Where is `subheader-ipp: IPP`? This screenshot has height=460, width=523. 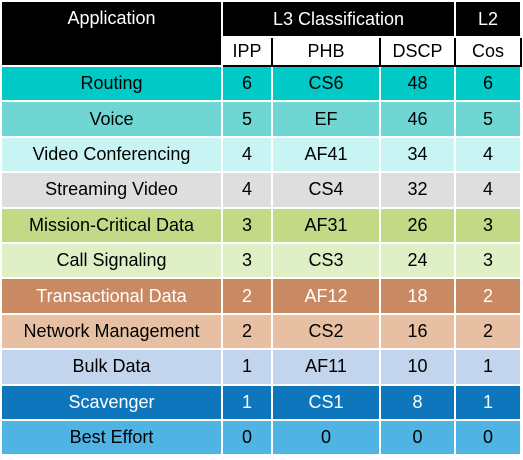 subheader-ipp: IPP is located at coordinates (247, 51).